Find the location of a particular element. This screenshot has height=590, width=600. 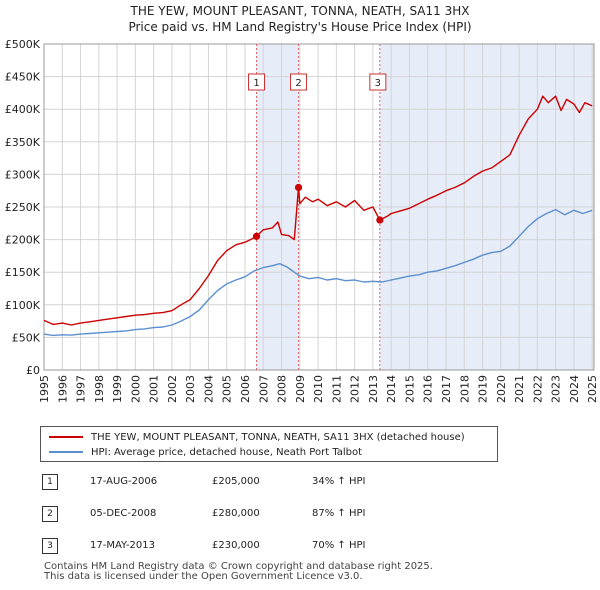

x-tick-label: 2015 is located at coordinates (409, 389).